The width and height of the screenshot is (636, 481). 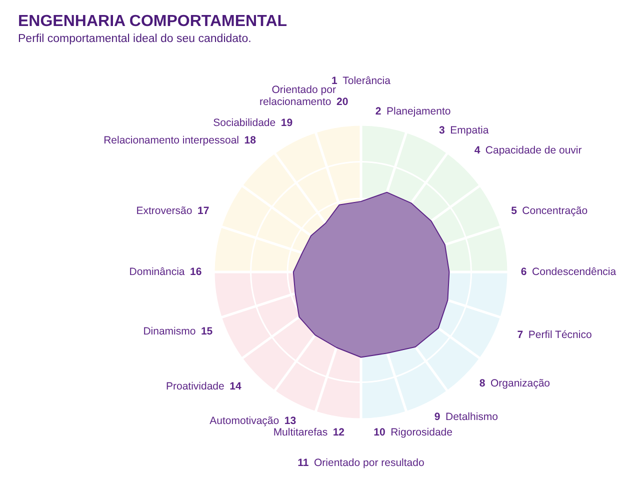 I want to click on spoke-label: 9 Detalhismo, so click(x=466, y=416).